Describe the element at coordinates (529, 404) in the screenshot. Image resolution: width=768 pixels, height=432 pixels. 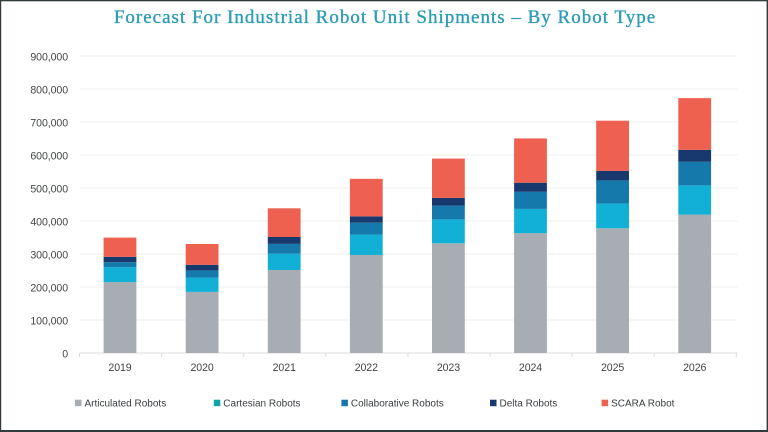
I see `svg-text: Delta Robots` at that location.